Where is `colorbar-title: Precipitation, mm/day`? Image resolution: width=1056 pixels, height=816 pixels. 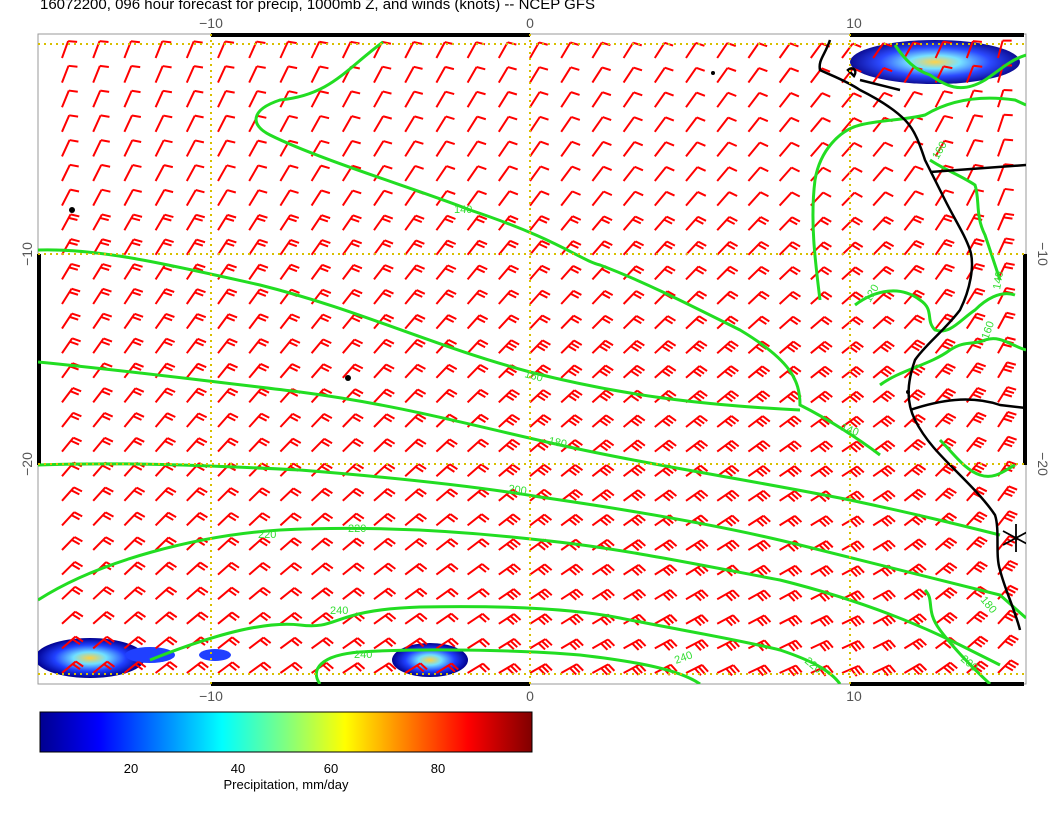
colorbar-title: Precipitation, mm/day is located at coordinates (286, 784).